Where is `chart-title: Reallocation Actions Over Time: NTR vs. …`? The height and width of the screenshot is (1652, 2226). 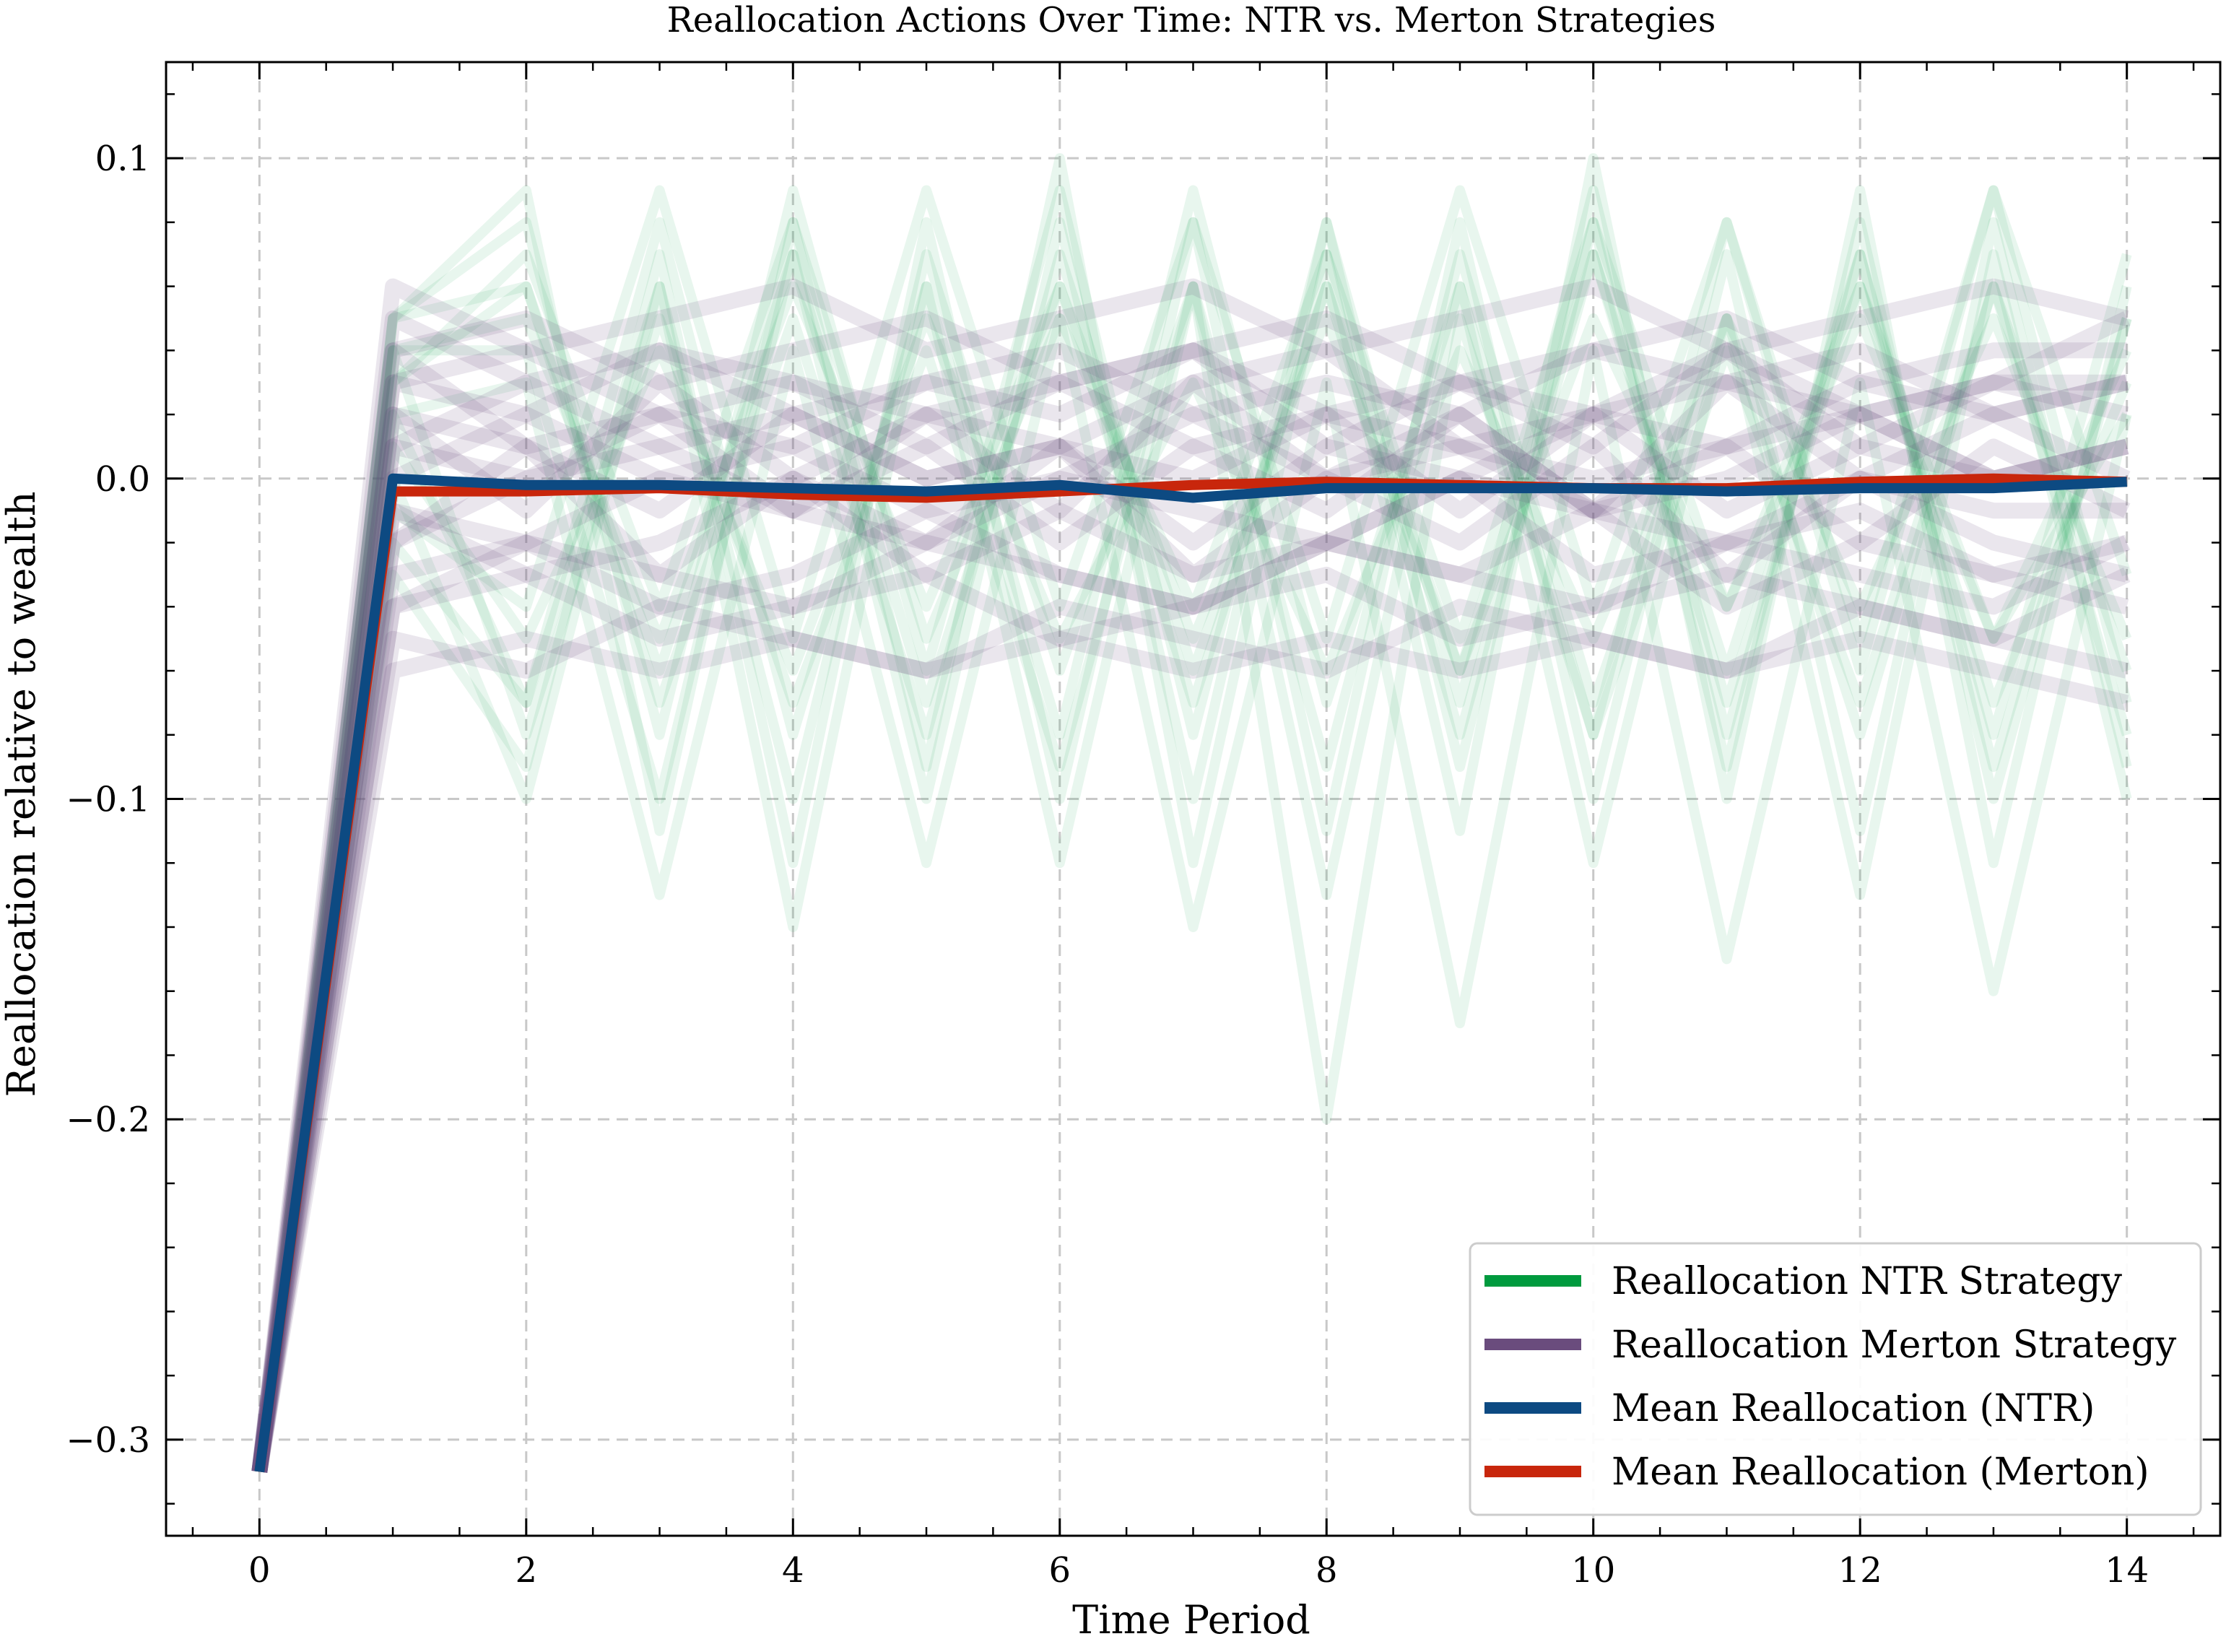 chart-title: Reallocation Actions Over Time: NTR vs. … is located at coordinates (1191, 20).